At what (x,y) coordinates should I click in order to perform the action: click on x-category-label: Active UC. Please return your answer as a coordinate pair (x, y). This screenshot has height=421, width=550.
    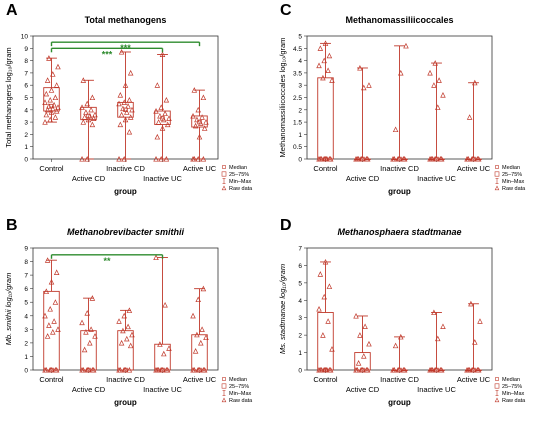
    Looking at the image, I should click on (200, 379).